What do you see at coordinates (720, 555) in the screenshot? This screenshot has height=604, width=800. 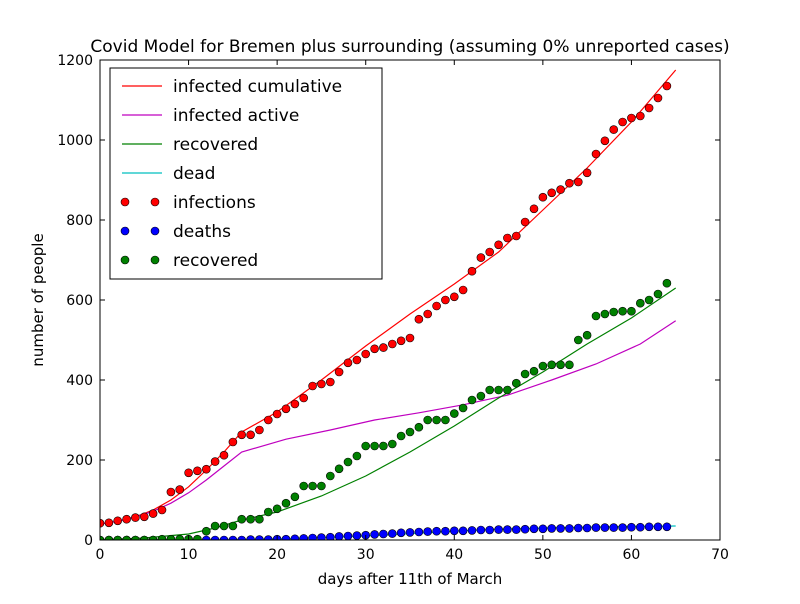 I see `x-tick-label: 70` at bounding box center [720, 555].